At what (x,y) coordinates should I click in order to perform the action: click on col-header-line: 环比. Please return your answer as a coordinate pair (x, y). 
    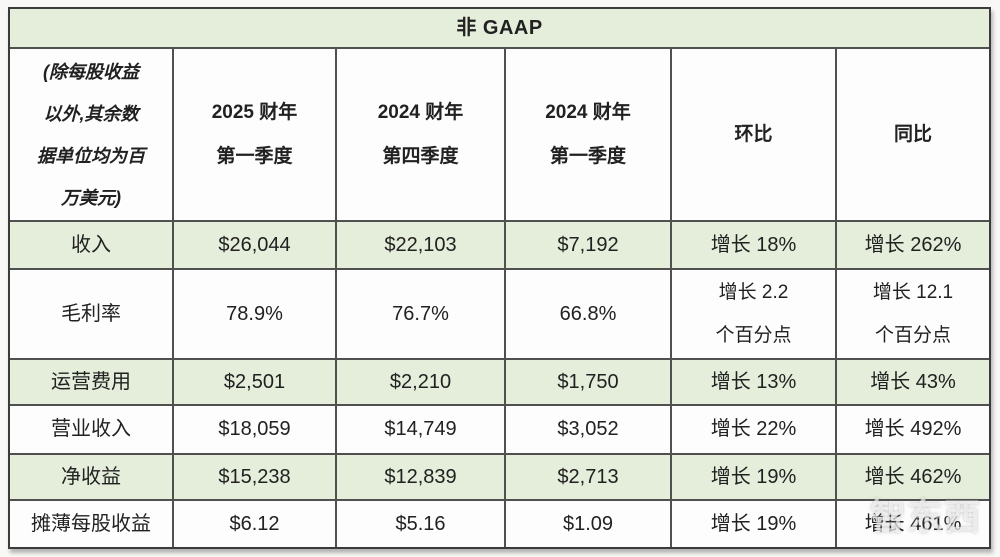
    Looking at the image, I should click on (753, 134).